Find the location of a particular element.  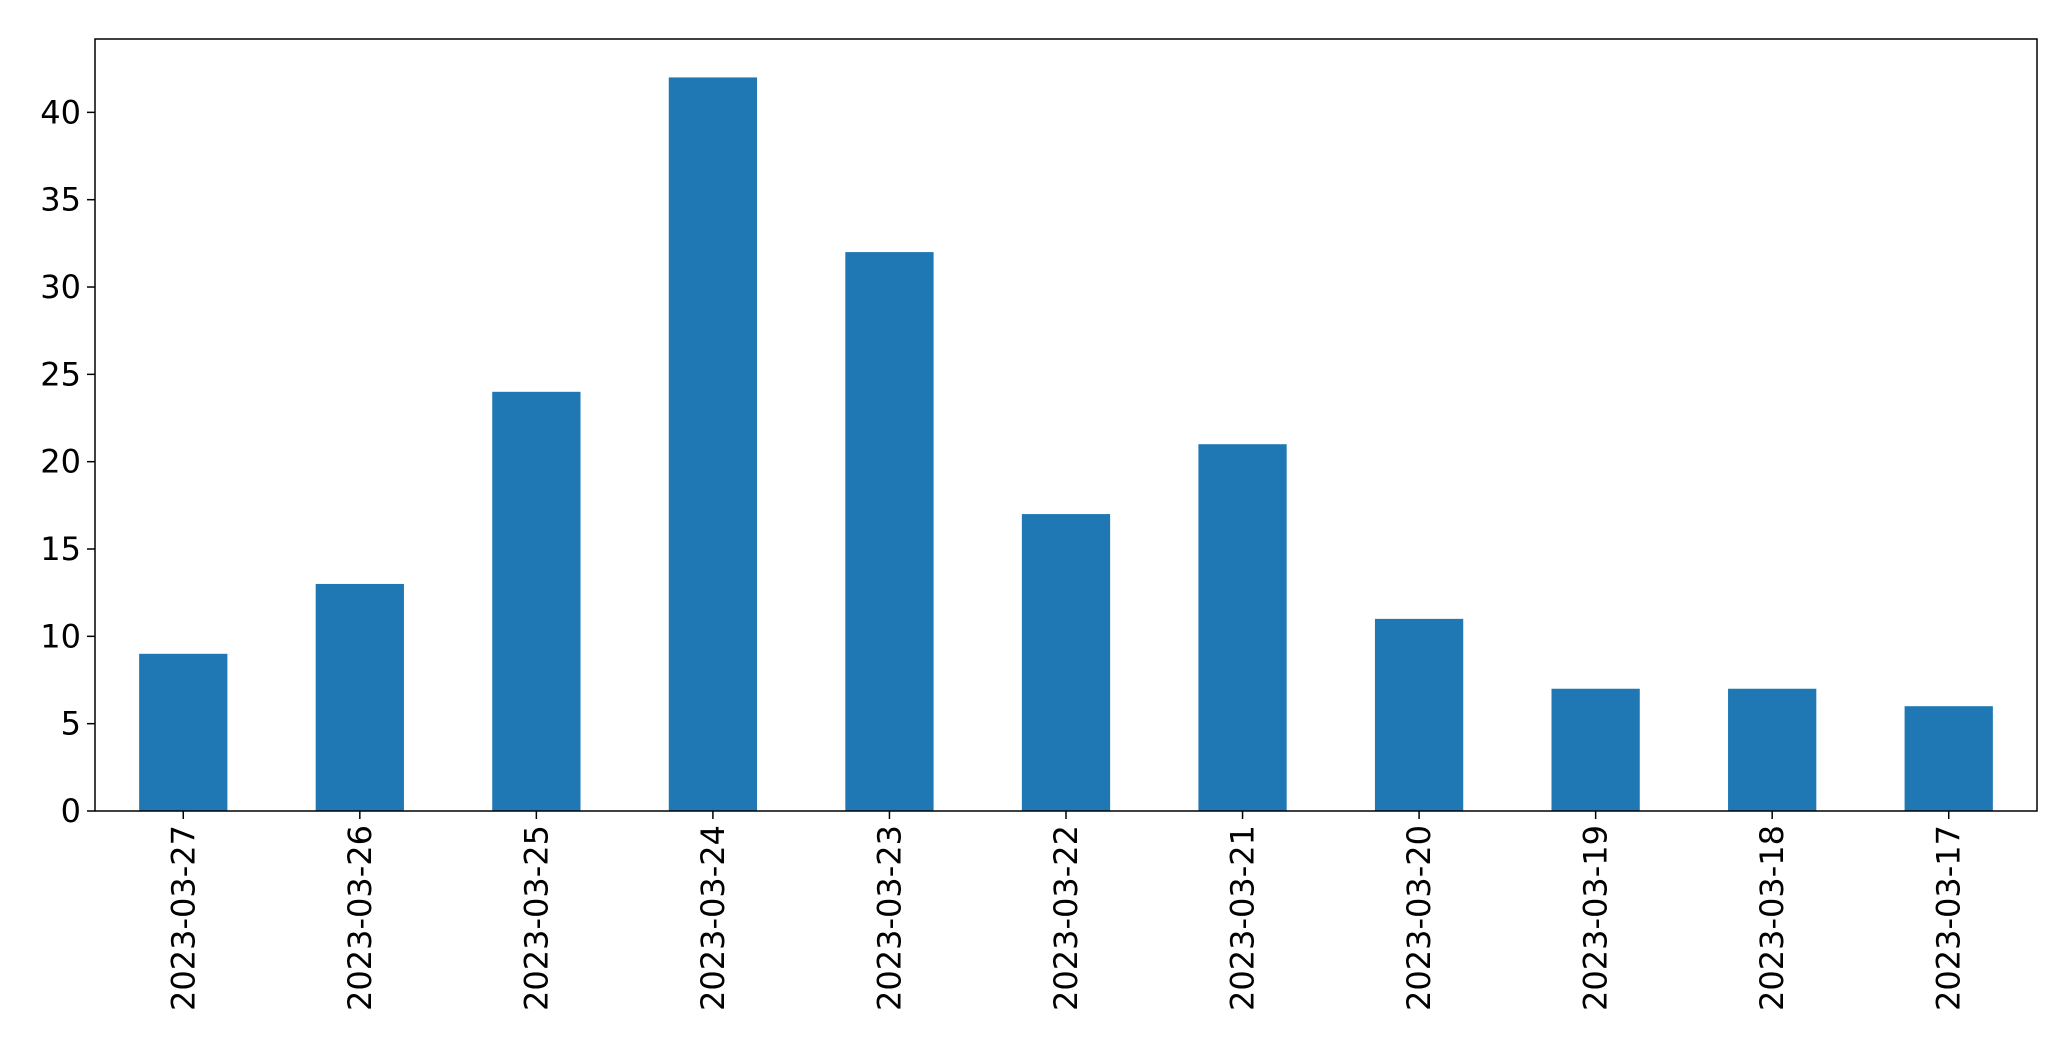

y-tick-label: 10 is located at coordinates (60, 636).